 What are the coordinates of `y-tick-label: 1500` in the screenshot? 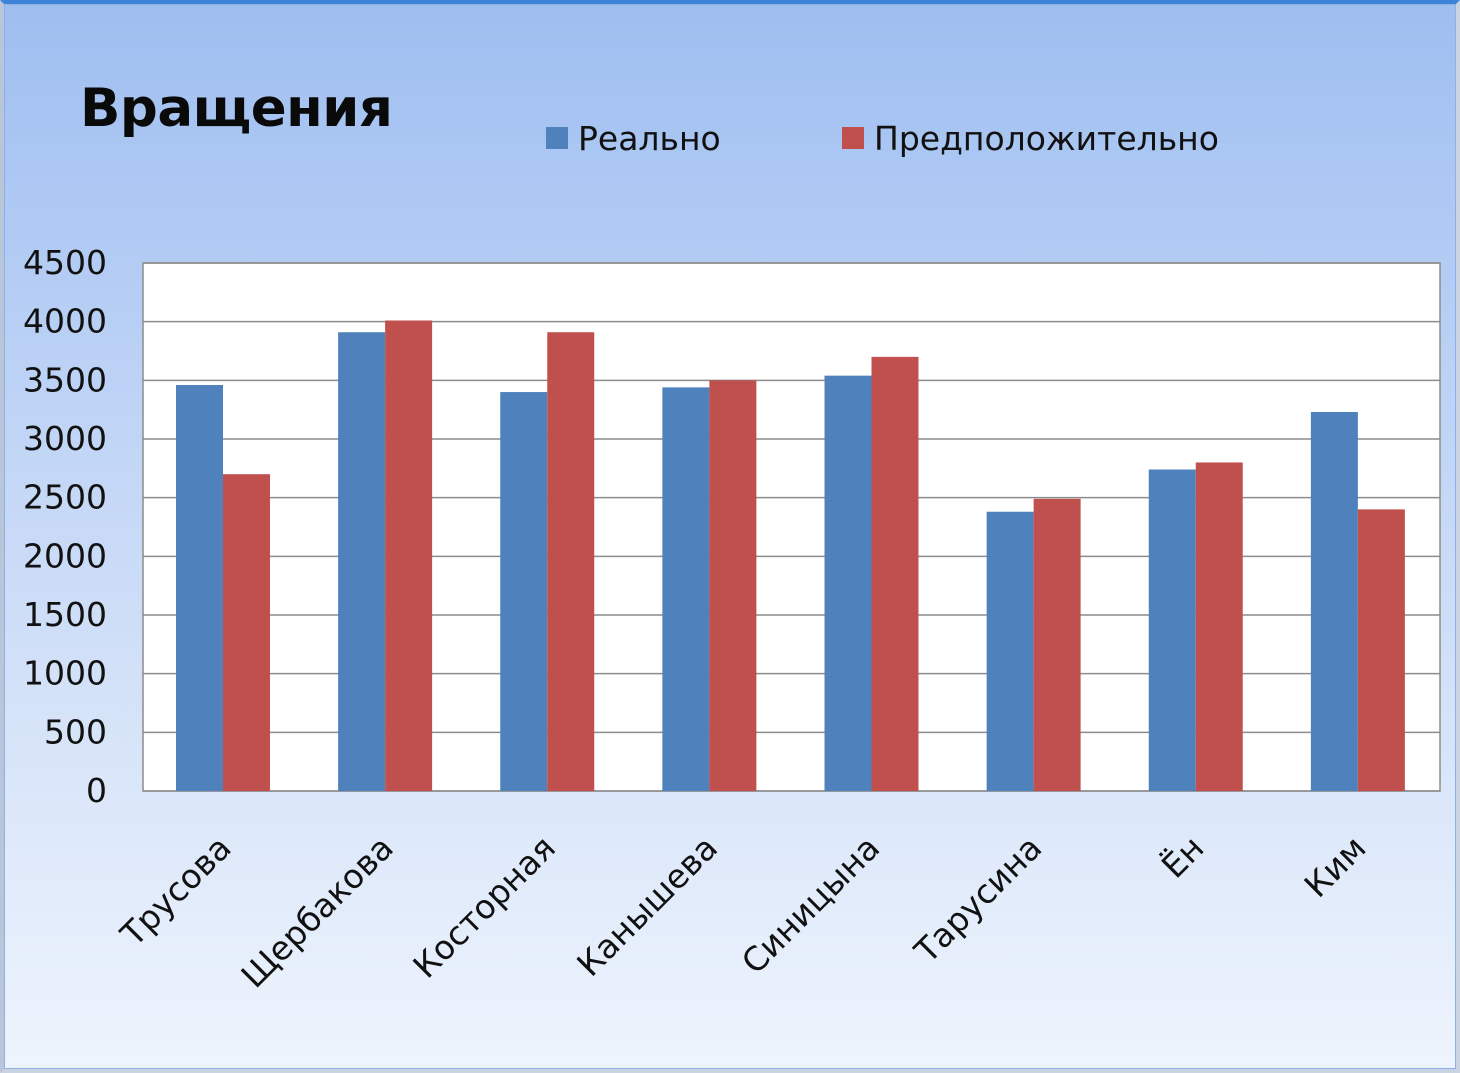 It's located at (65, 614).